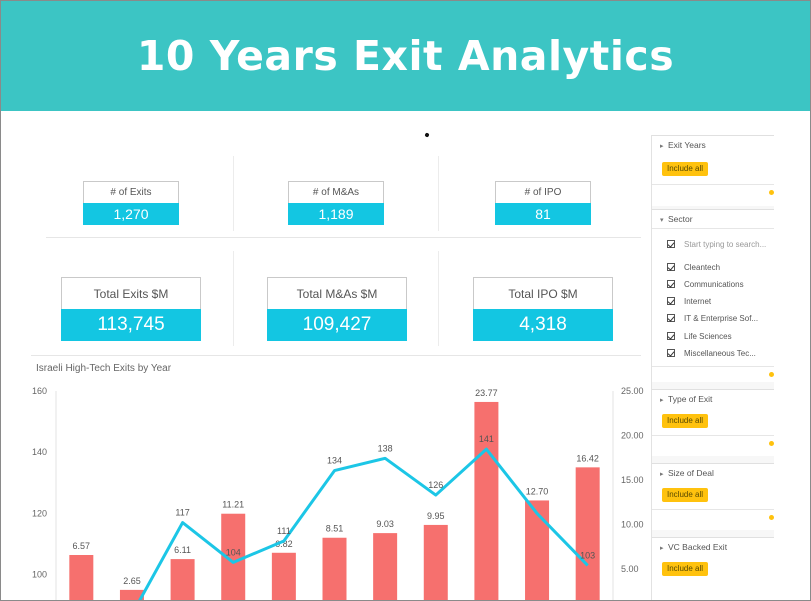 The width and height of the screenshot is (811, 601). I want to click on kpi-label: # of M&As, so click(336, 192).